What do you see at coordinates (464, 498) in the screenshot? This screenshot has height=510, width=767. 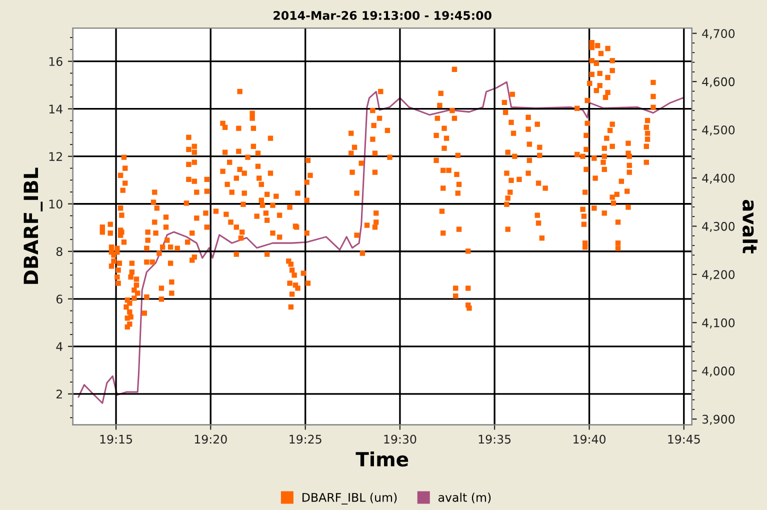 I see `legend-label: avalt (m)` at bounding box center [464, 498].